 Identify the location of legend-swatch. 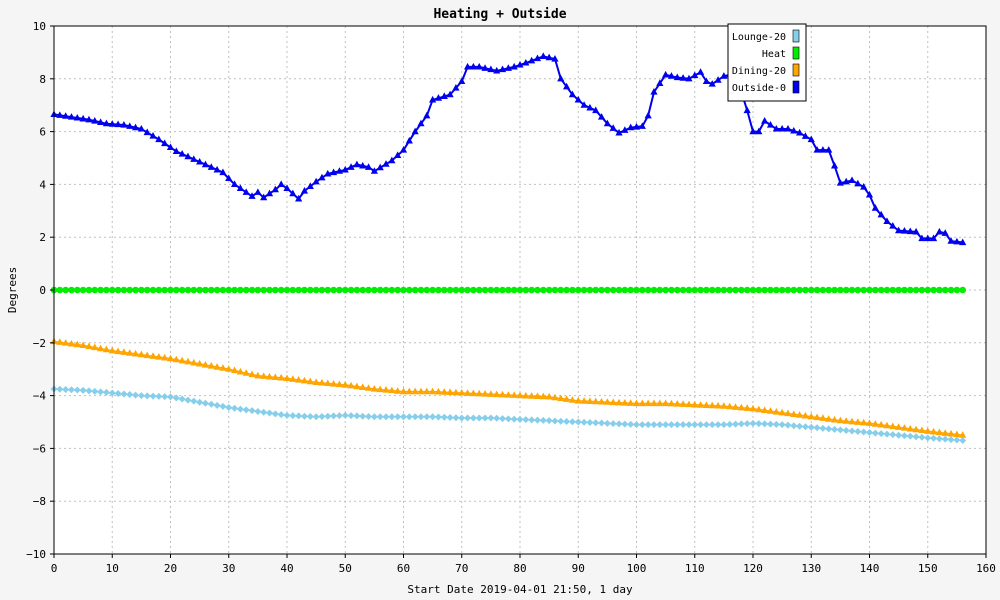
(796, 87).